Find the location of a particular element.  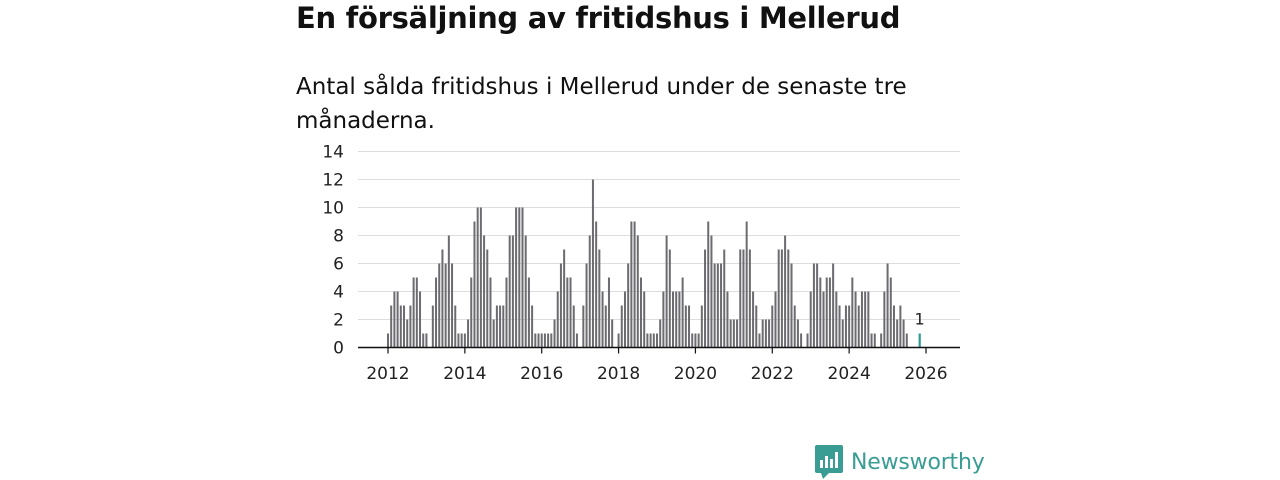

y-tick-label: 4 is located at coordinates (338, 293).